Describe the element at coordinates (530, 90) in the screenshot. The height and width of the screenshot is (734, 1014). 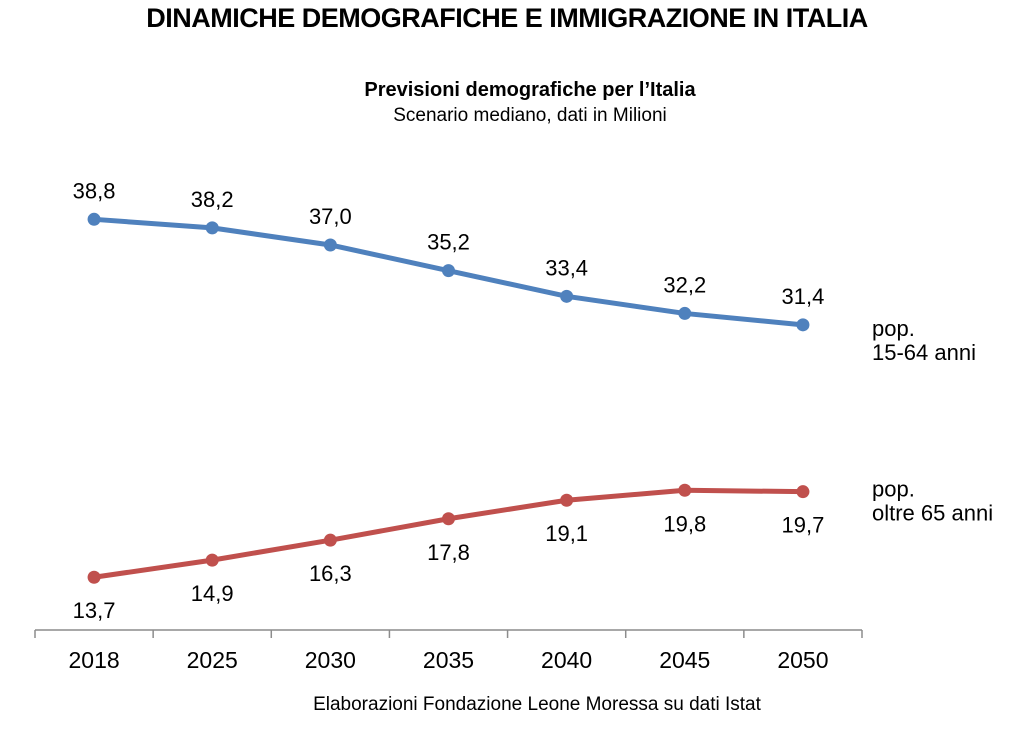
I see `chart-title: Previsioni demografiche per l’Italia` at that location.